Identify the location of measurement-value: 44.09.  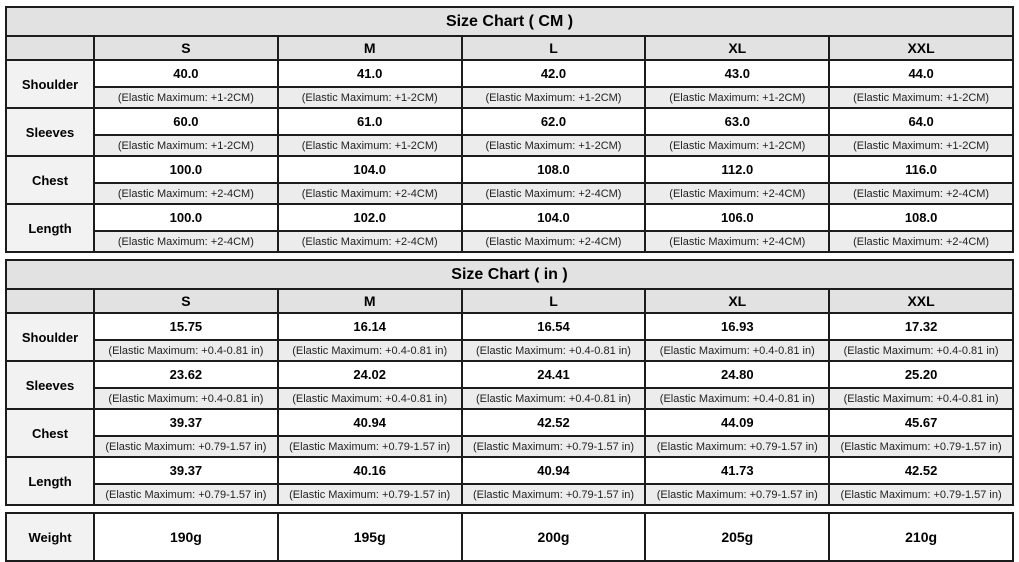
(737, 422).